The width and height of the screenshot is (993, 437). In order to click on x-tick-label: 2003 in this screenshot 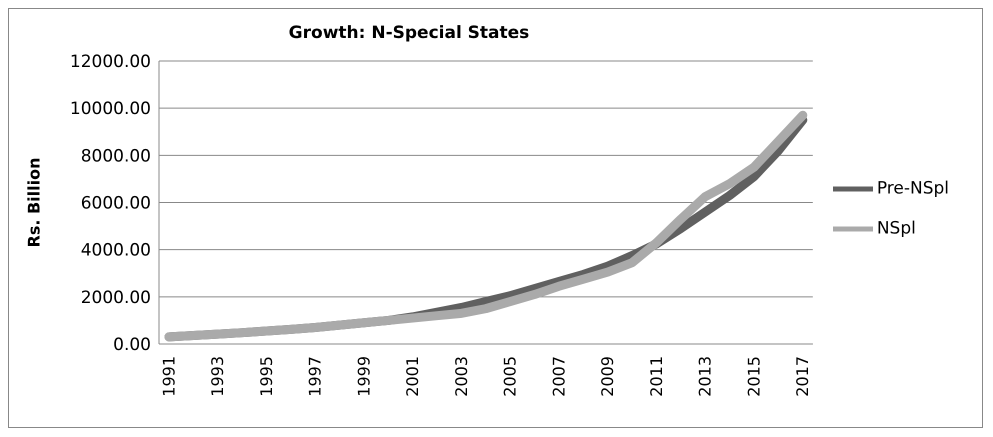, I will do `click(461, 376)`.